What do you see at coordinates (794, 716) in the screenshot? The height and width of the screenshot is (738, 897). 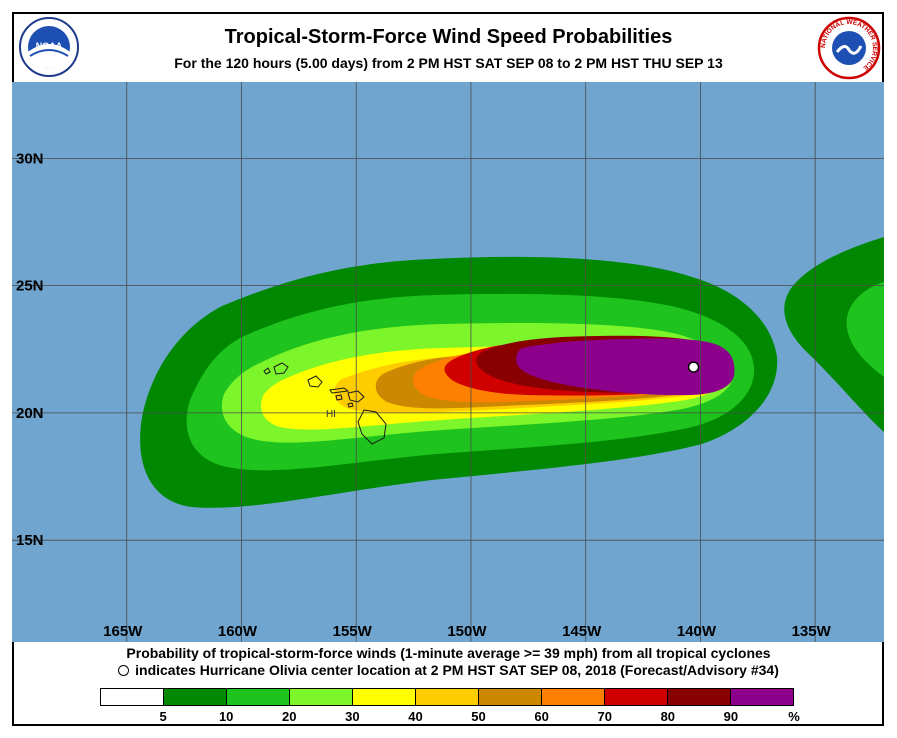 I see `legend-tick-percent: %` at bounding box center [794, 716].